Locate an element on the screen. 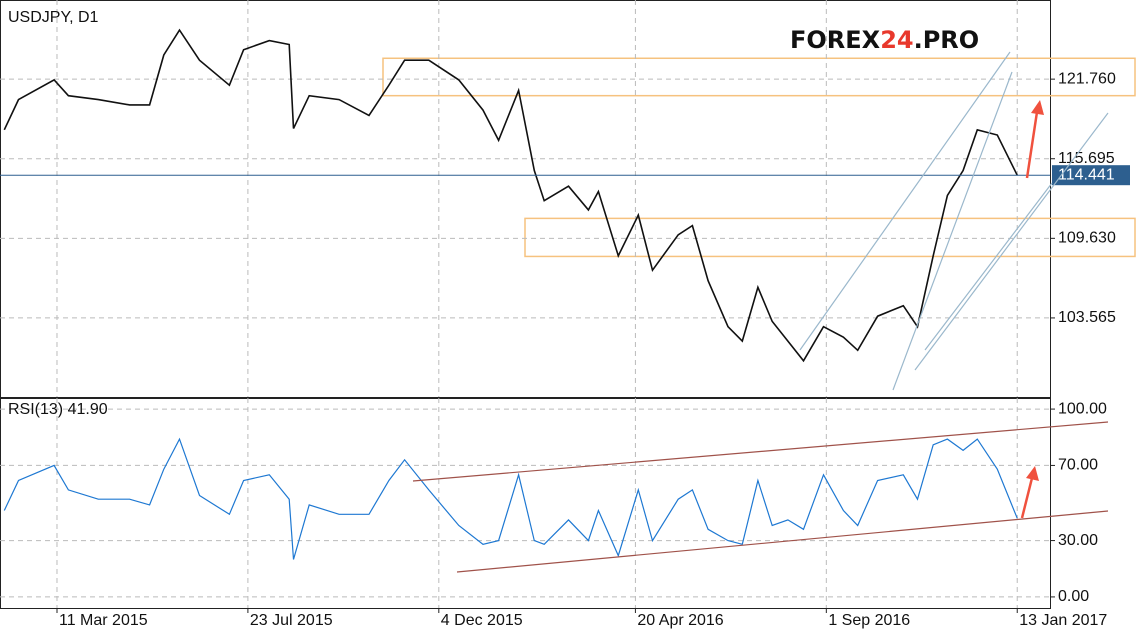  x-tick-label: 11 Mar 2015 is located at coordinates (103, 620).